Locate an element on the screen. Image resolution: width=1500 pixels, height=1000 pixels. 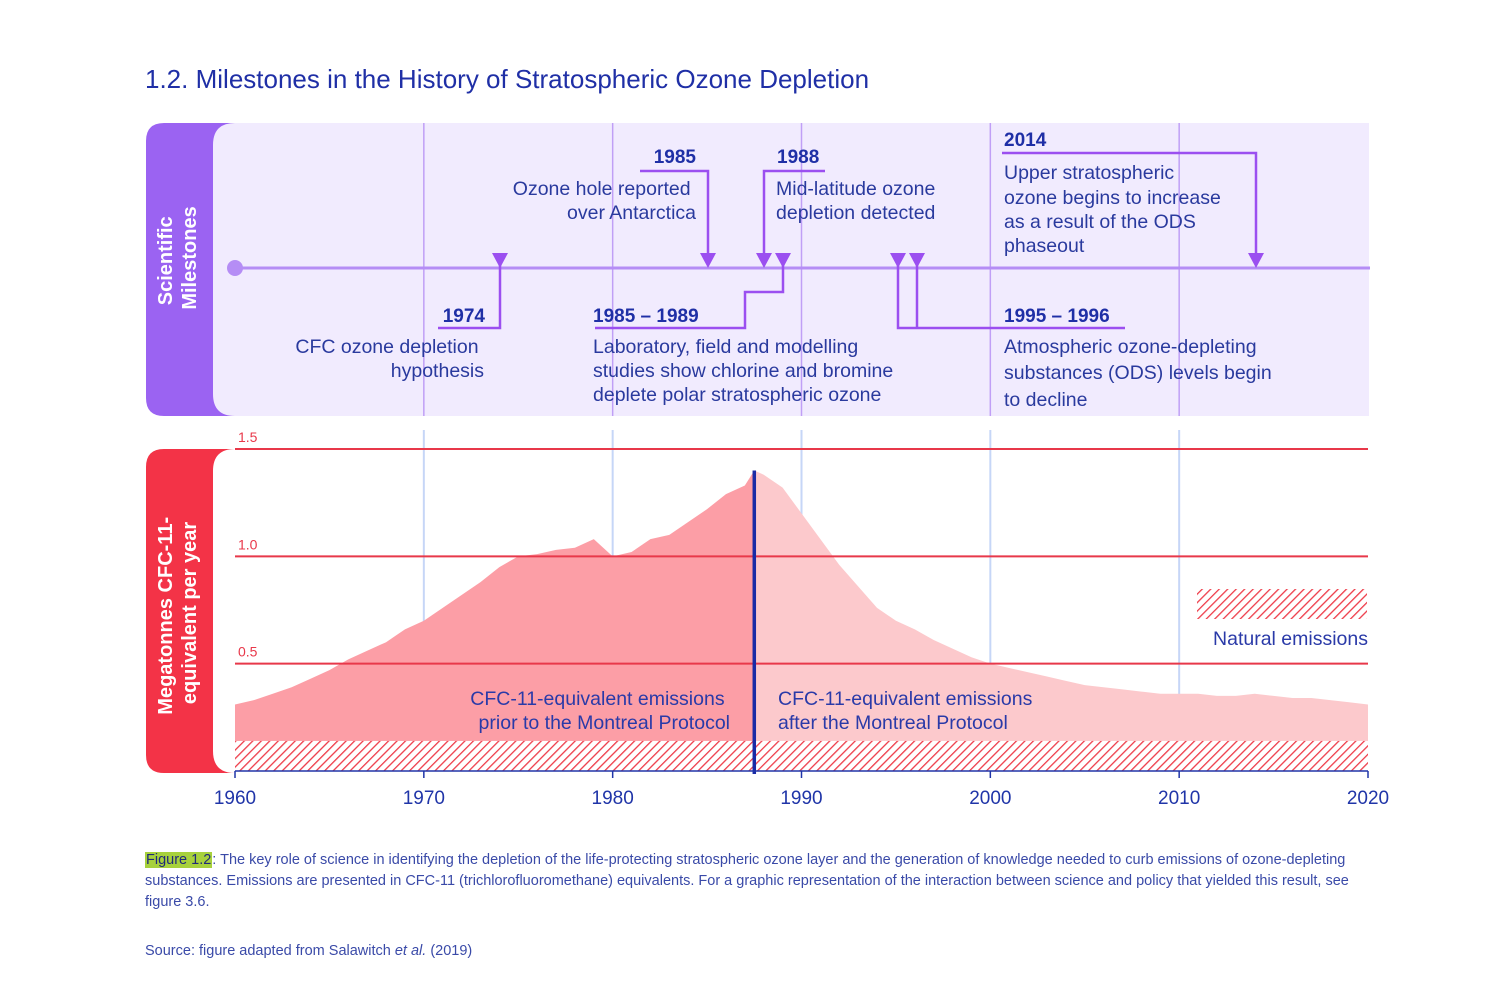
milestone-connectors is located at coordinates (848, 240).